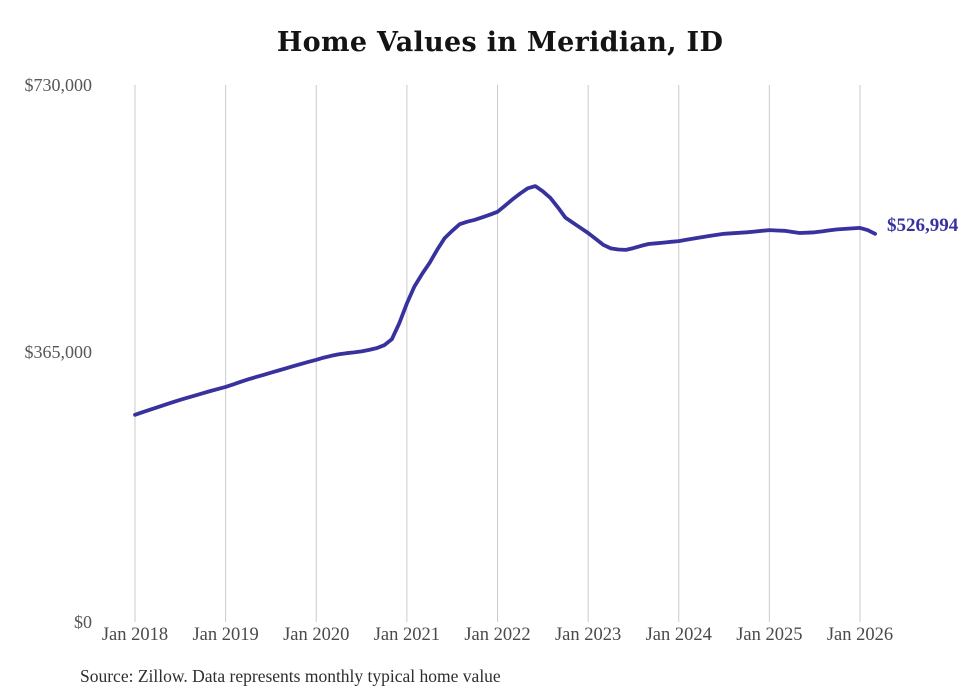  I want to click on x-axis-tick-label: Jan 2026, so click(860, 635).